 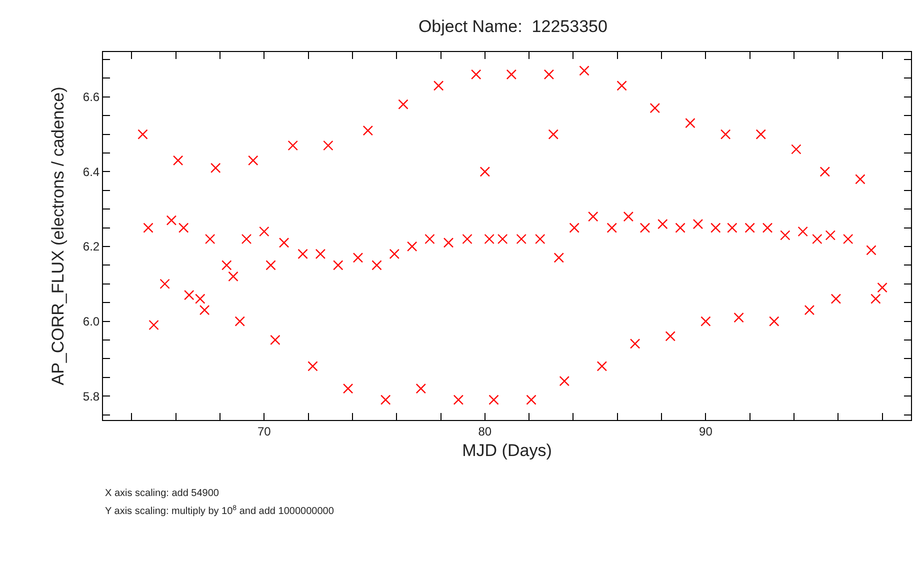 I want to click on chart-title: Object Name: 12253350, so click(x=513, y=26).